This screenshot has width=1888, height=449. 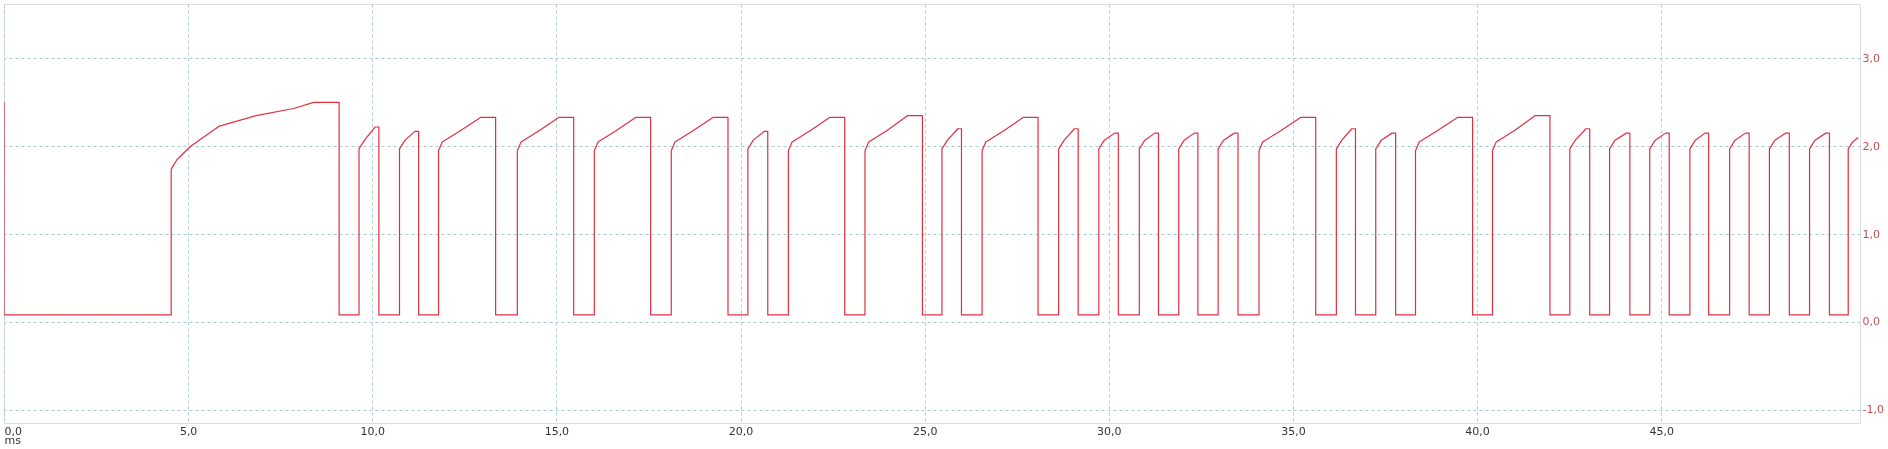 I want to click on x-tick-label: 15,0, so click(x=557, y=431).